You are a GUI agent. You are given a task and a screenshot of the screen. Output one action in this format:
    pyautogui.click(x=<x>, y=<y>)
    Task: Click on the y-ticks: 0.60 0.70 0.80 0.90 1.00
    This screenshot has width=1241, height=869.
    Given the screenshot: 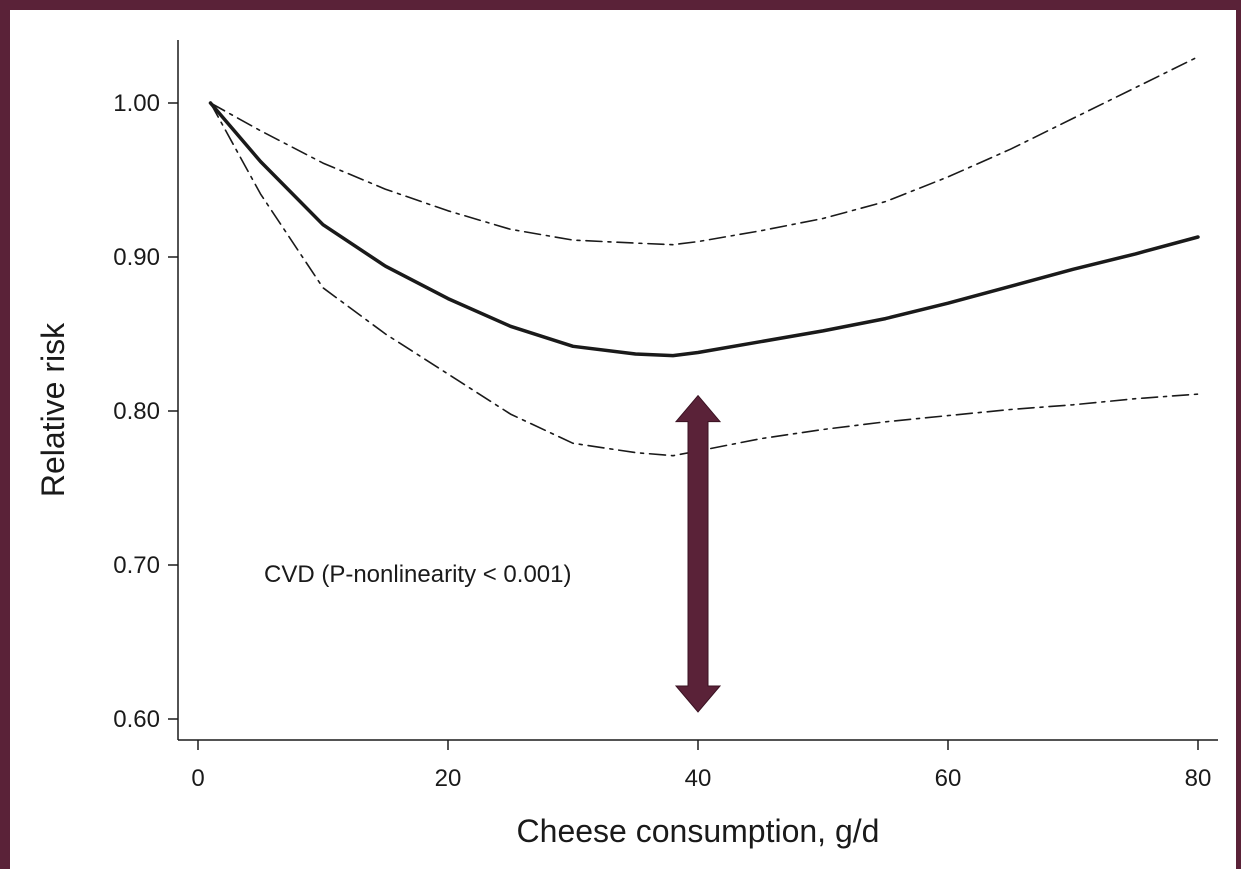 What is the action you would take?
    pyautogui.click(x=145, y=411)
    